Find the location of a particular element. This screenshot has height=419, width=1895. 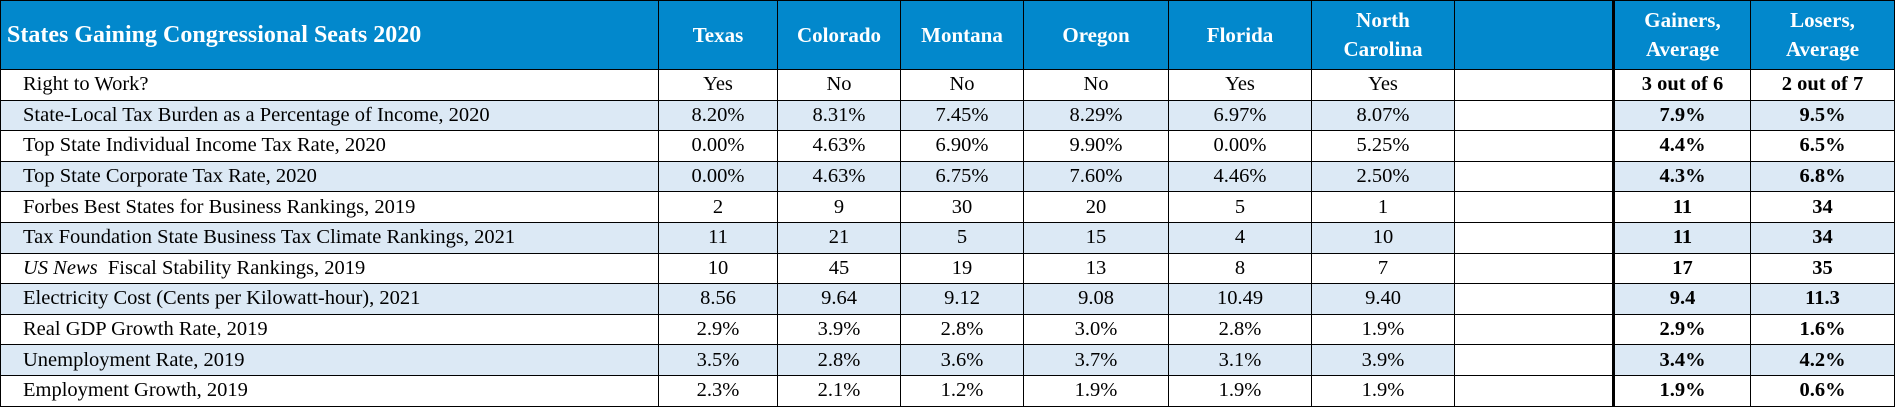

losers-average-cell: 1.6% is located at coordinates (1822, 329).